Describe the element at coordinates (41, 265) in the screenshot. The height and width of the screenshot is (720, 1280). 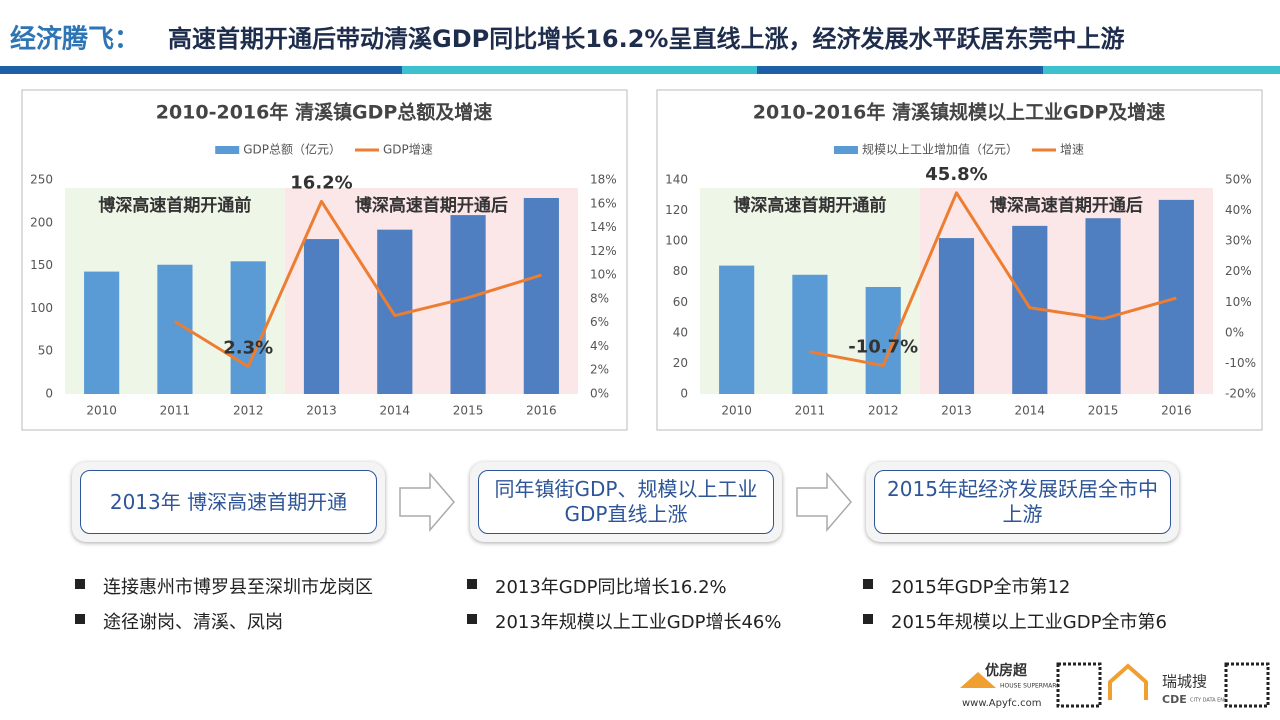
I see `y-tick-label: 150` at that location.